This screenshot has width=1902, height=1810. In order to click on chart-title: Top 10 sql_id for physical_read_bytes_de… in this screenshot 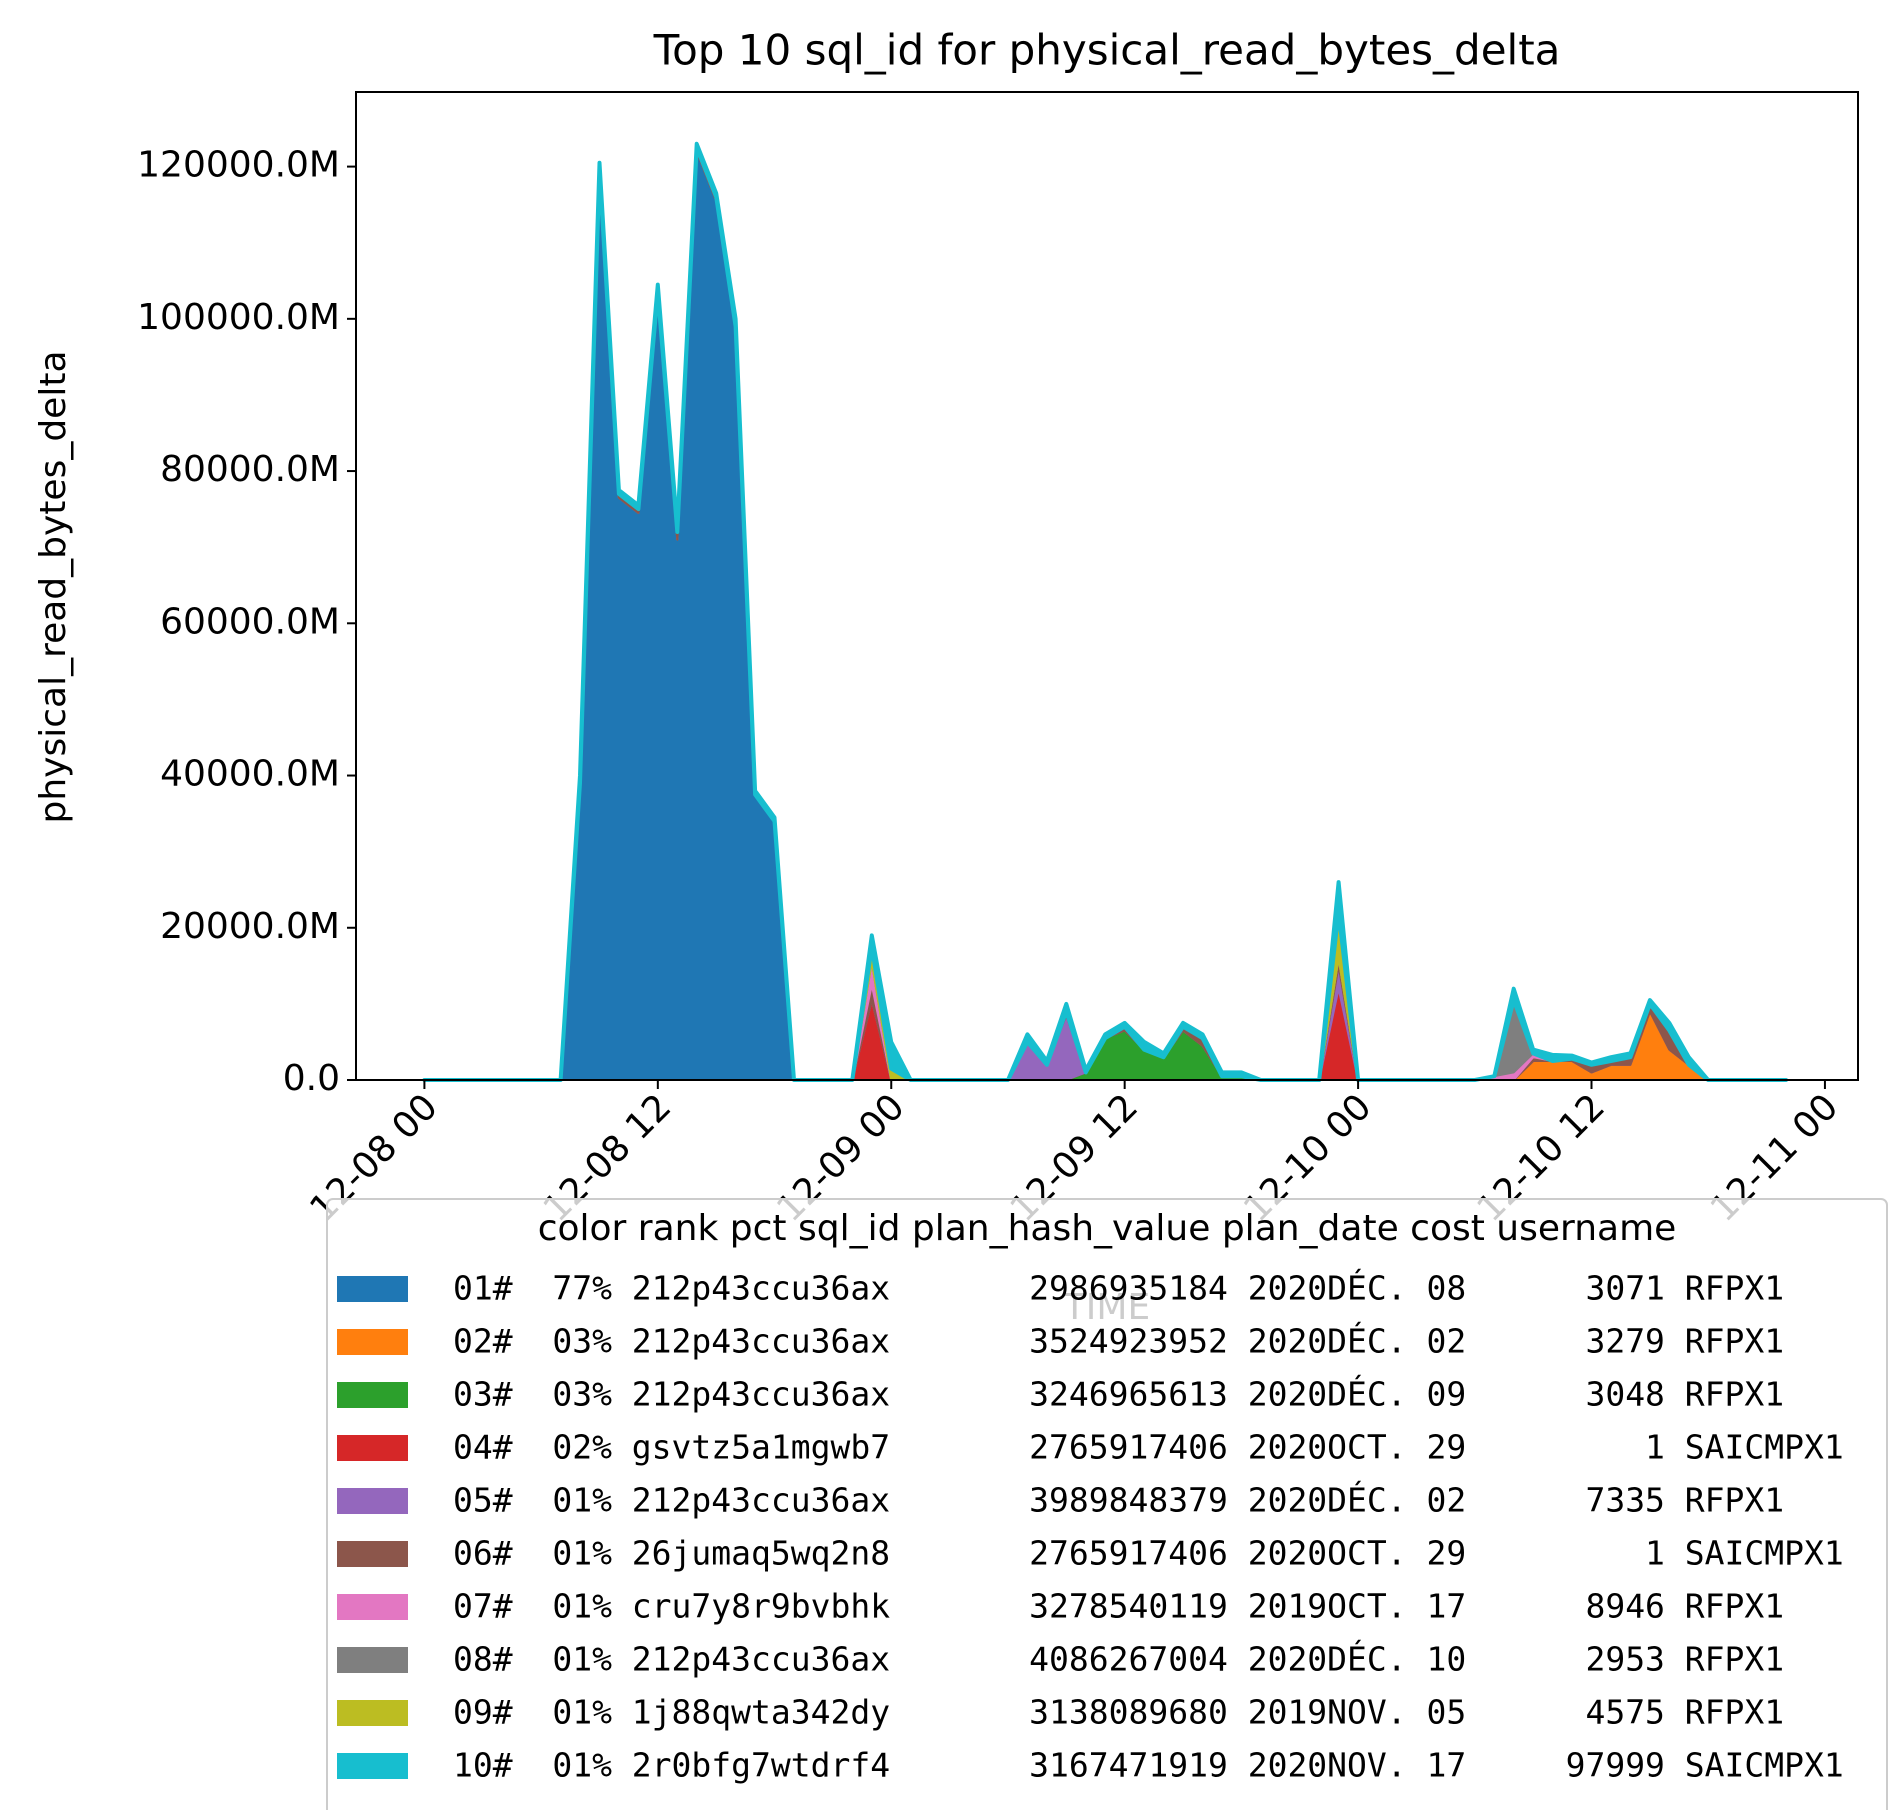, I will do `click(1107, 50)`.